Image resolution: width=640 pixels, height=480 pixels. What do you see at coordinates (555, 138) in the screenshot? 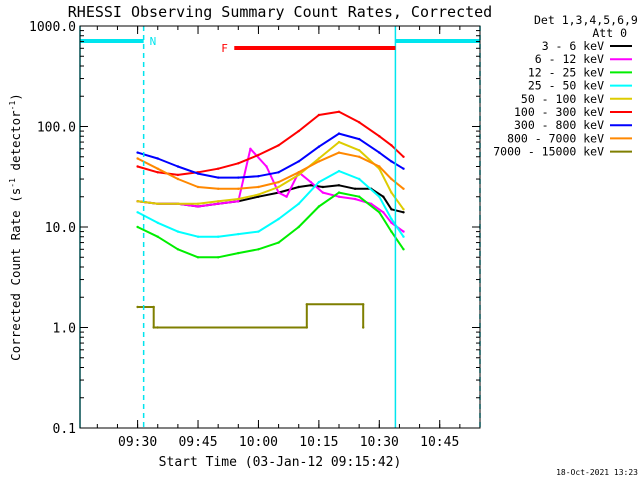
I see `legend-label: 800 - 7000 keV` at bounding box center [555, 138].